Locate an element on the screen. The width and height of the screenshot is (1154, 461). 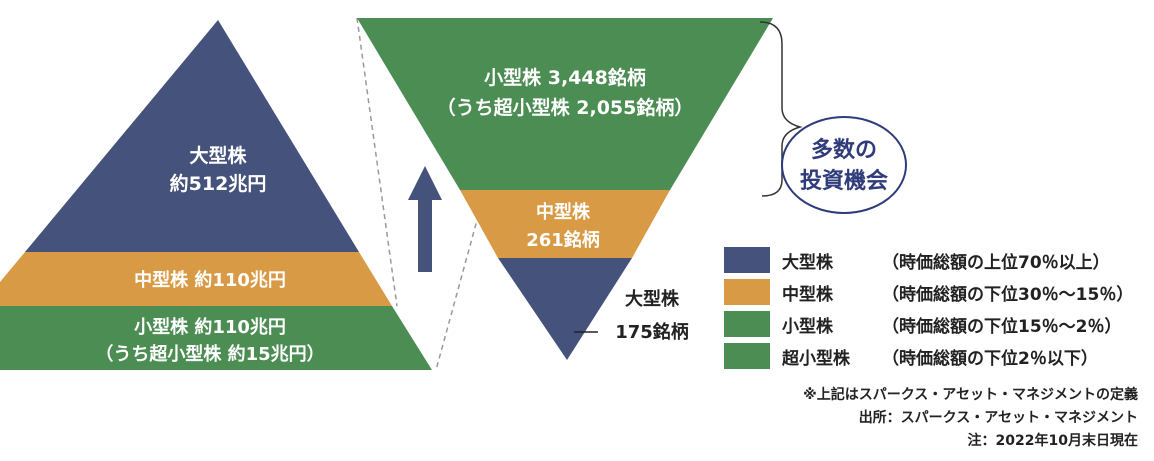
left-mid-cap-label: 中型株 約110兆円 is located at coordinates (210, 280).